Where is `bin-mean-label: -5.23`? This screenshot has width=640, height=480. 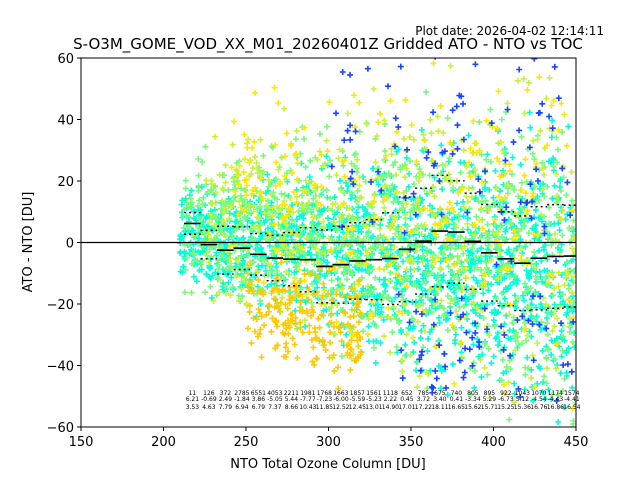
bin-mean-label: -5.23 is located at coordinates (374, 399).